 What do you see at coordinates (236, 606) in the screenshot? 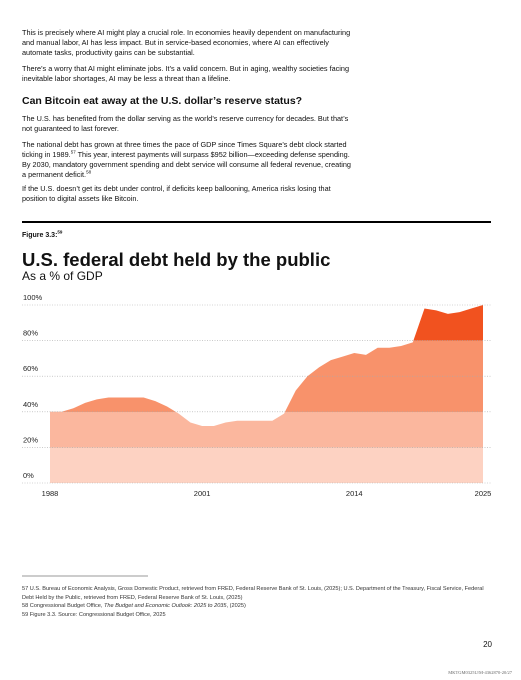
I see `text-run: , (2025)` at bounding box center [236, 606].